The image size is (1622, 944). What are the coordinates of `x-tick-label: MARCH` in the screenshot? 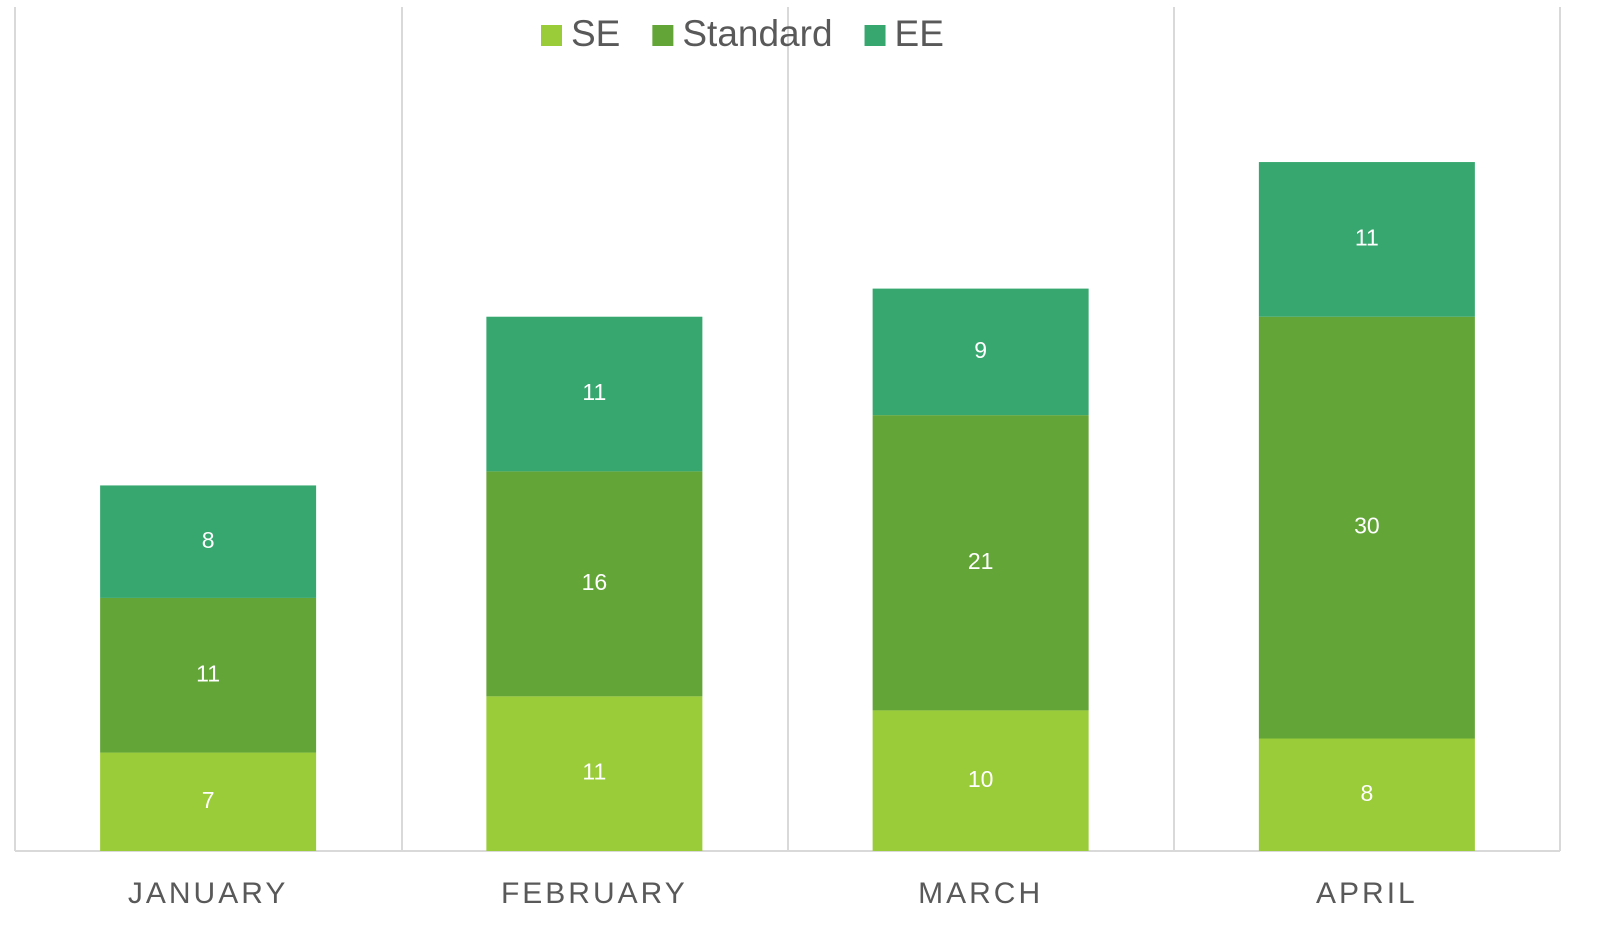 It's located at (980, 893).